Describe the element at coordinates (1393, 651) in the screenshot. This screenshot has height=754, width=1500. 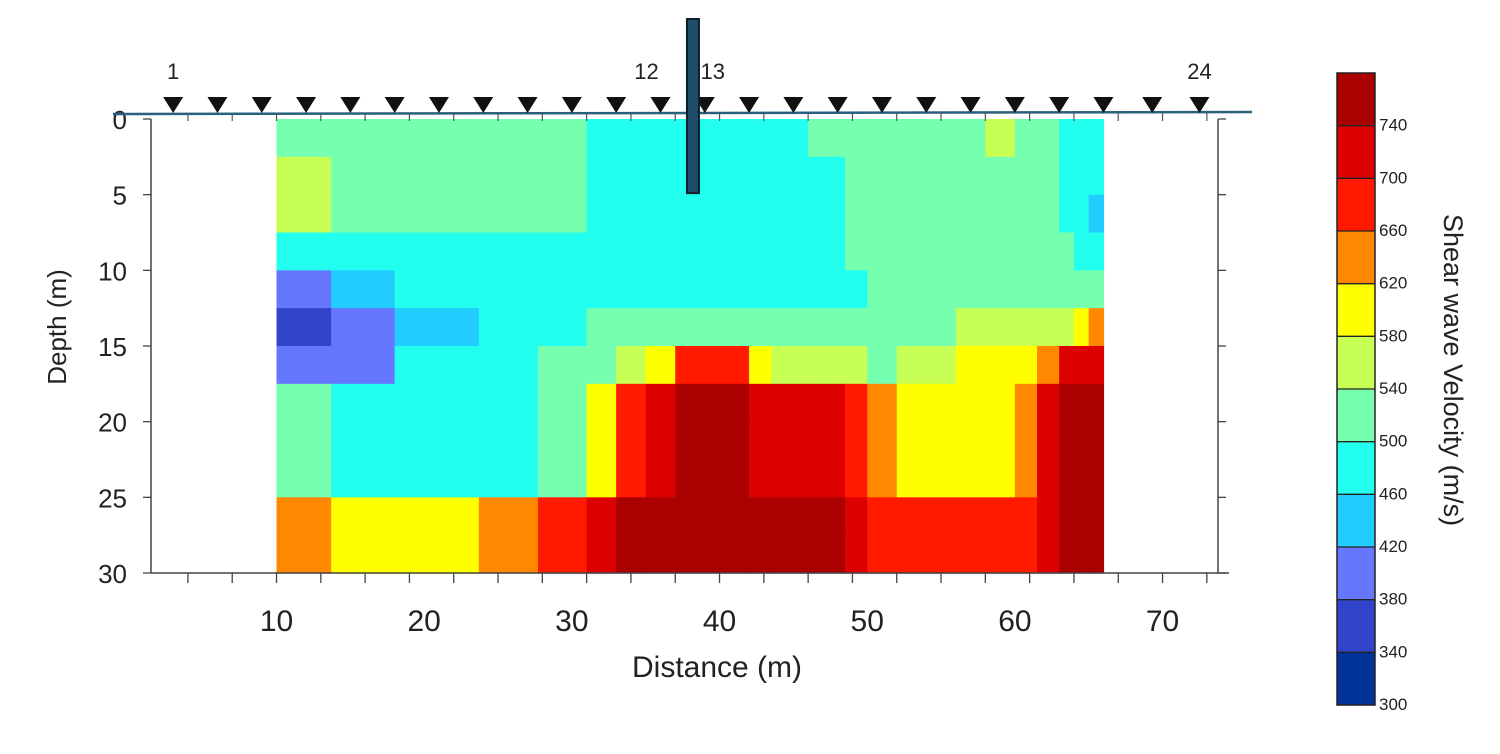
I see `colorbar-tick-label: 340` at that location.